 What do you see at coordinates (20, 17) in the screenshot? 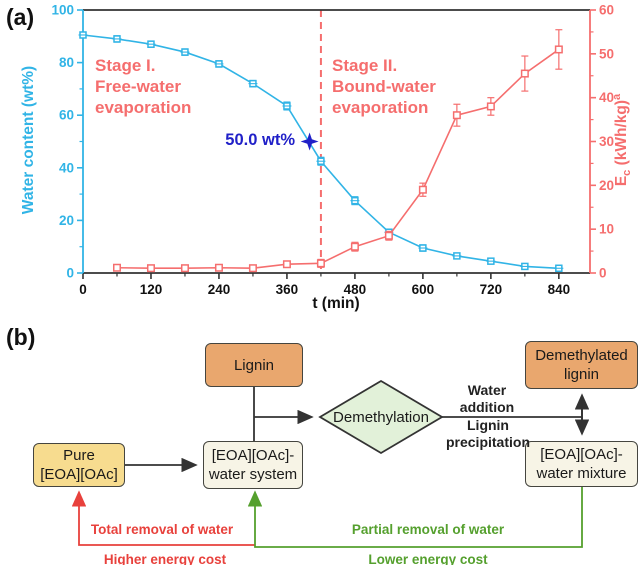
I see `panel-a-label: (a)` at bounding box center [20, 17].